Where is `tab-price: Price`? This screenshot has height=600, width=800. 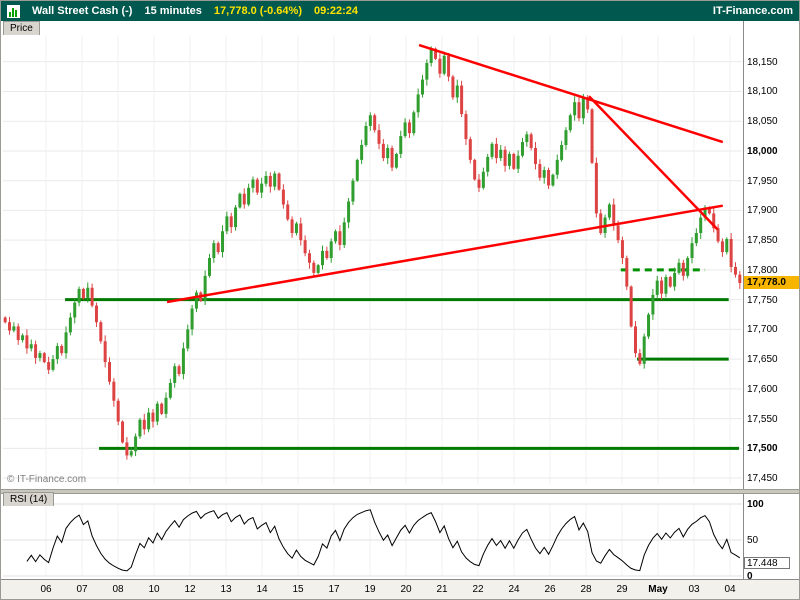
tab-price: Price is located at coordinates (21, 28).